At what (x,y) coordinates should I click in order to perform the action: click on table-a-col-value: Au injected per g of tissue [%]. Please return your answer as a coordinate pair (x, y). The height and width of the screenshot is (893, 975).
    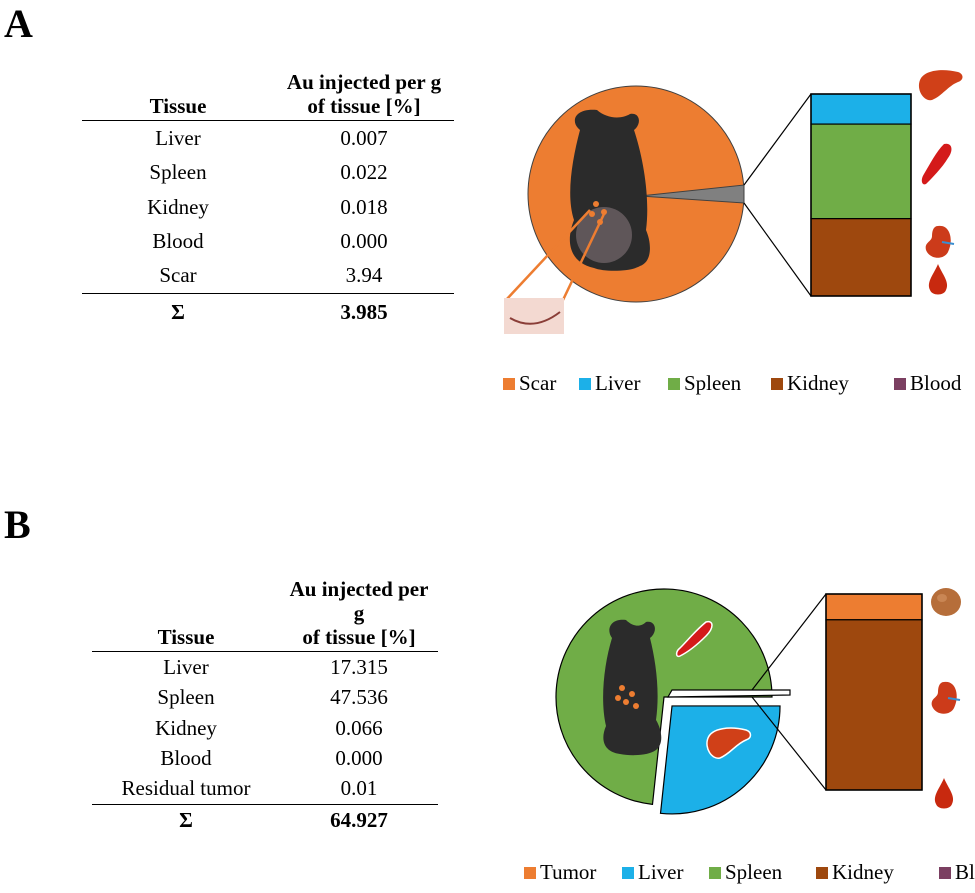
    Looking at the image, I should click on (364, 96).